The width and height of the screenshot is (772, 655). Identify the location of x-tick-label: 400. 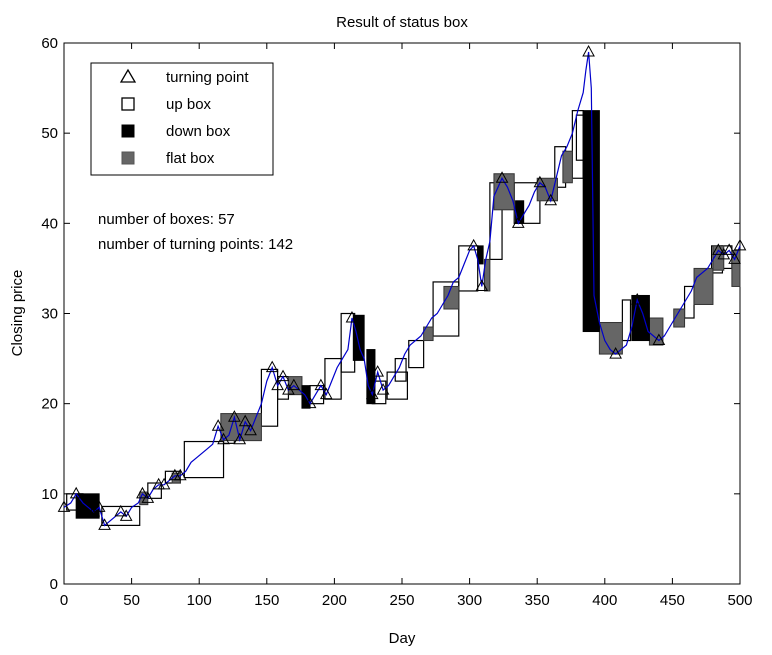
(604, 600).